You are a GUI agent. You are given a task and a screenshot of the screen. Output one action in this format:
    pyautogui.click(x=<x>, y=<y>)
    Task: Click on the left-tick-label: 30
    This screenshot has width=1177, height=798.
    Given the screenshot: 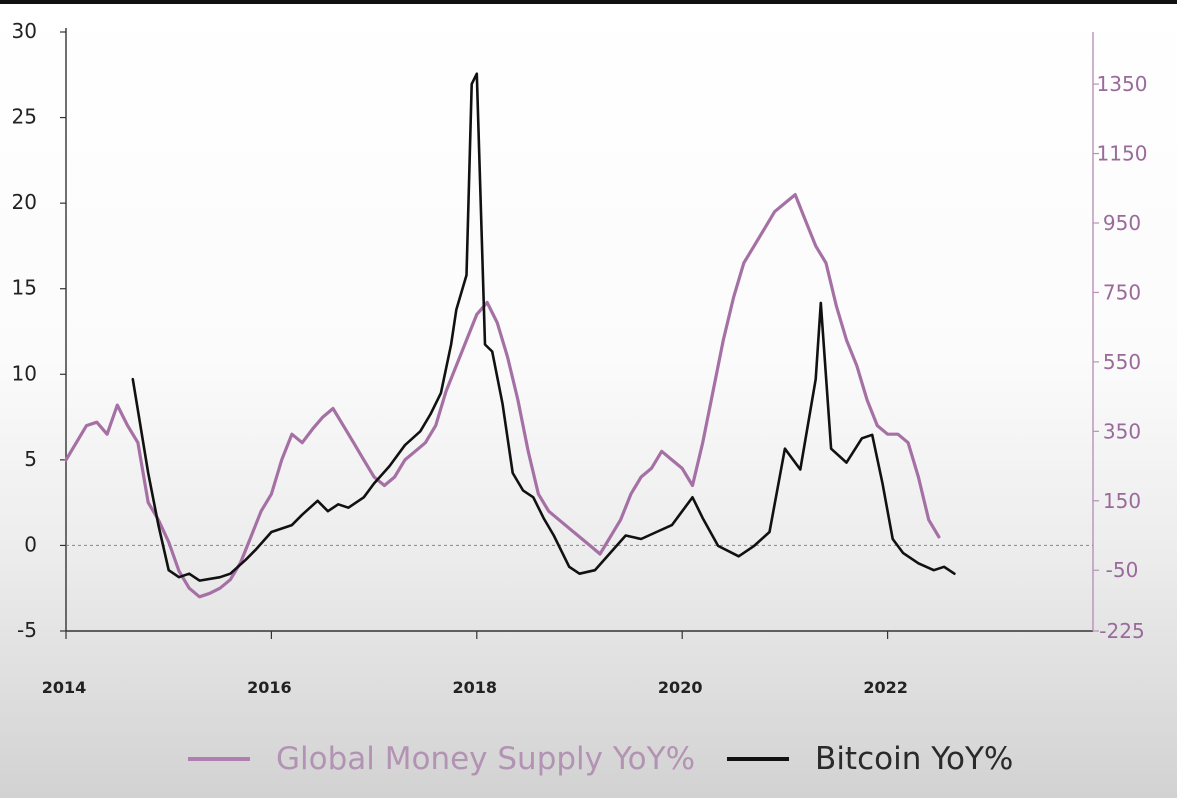 What is the action you would take?
    pyautogui.click(x=24, y=31)
    